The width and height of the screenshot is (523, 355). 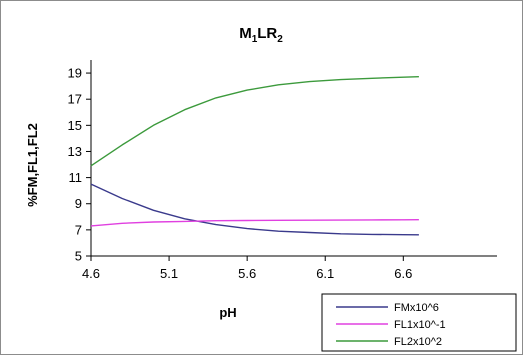 I want to click on x-tick-label: 6.1, so click(x=325, y=273).